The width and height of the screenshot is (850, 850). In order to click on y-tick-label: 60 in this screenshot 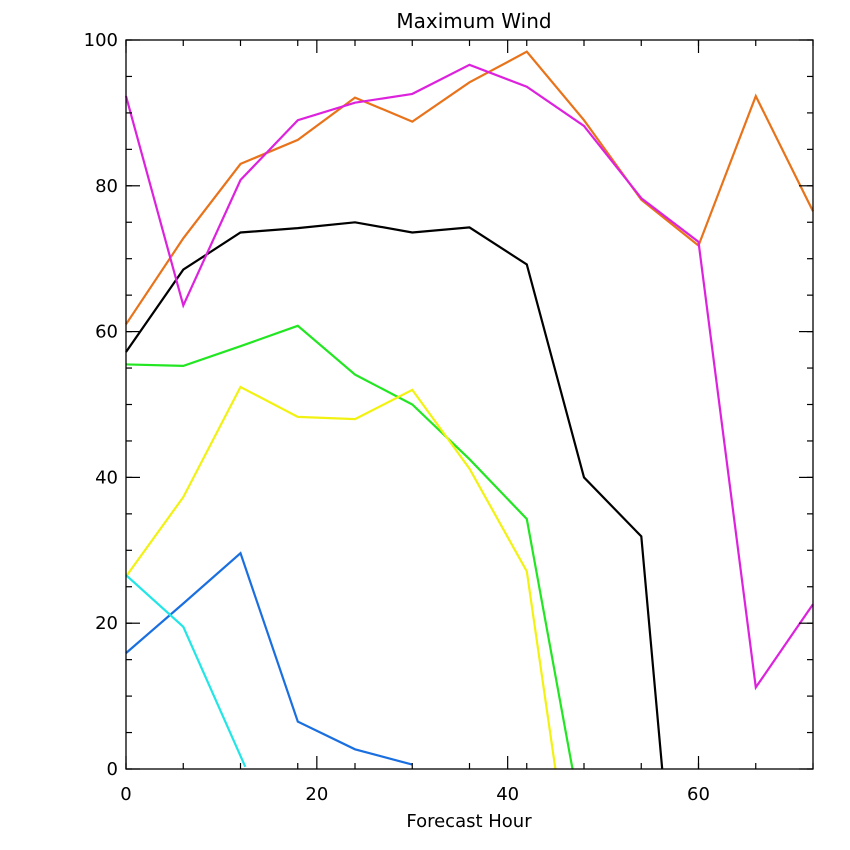, I will do `click(106, 332)`.